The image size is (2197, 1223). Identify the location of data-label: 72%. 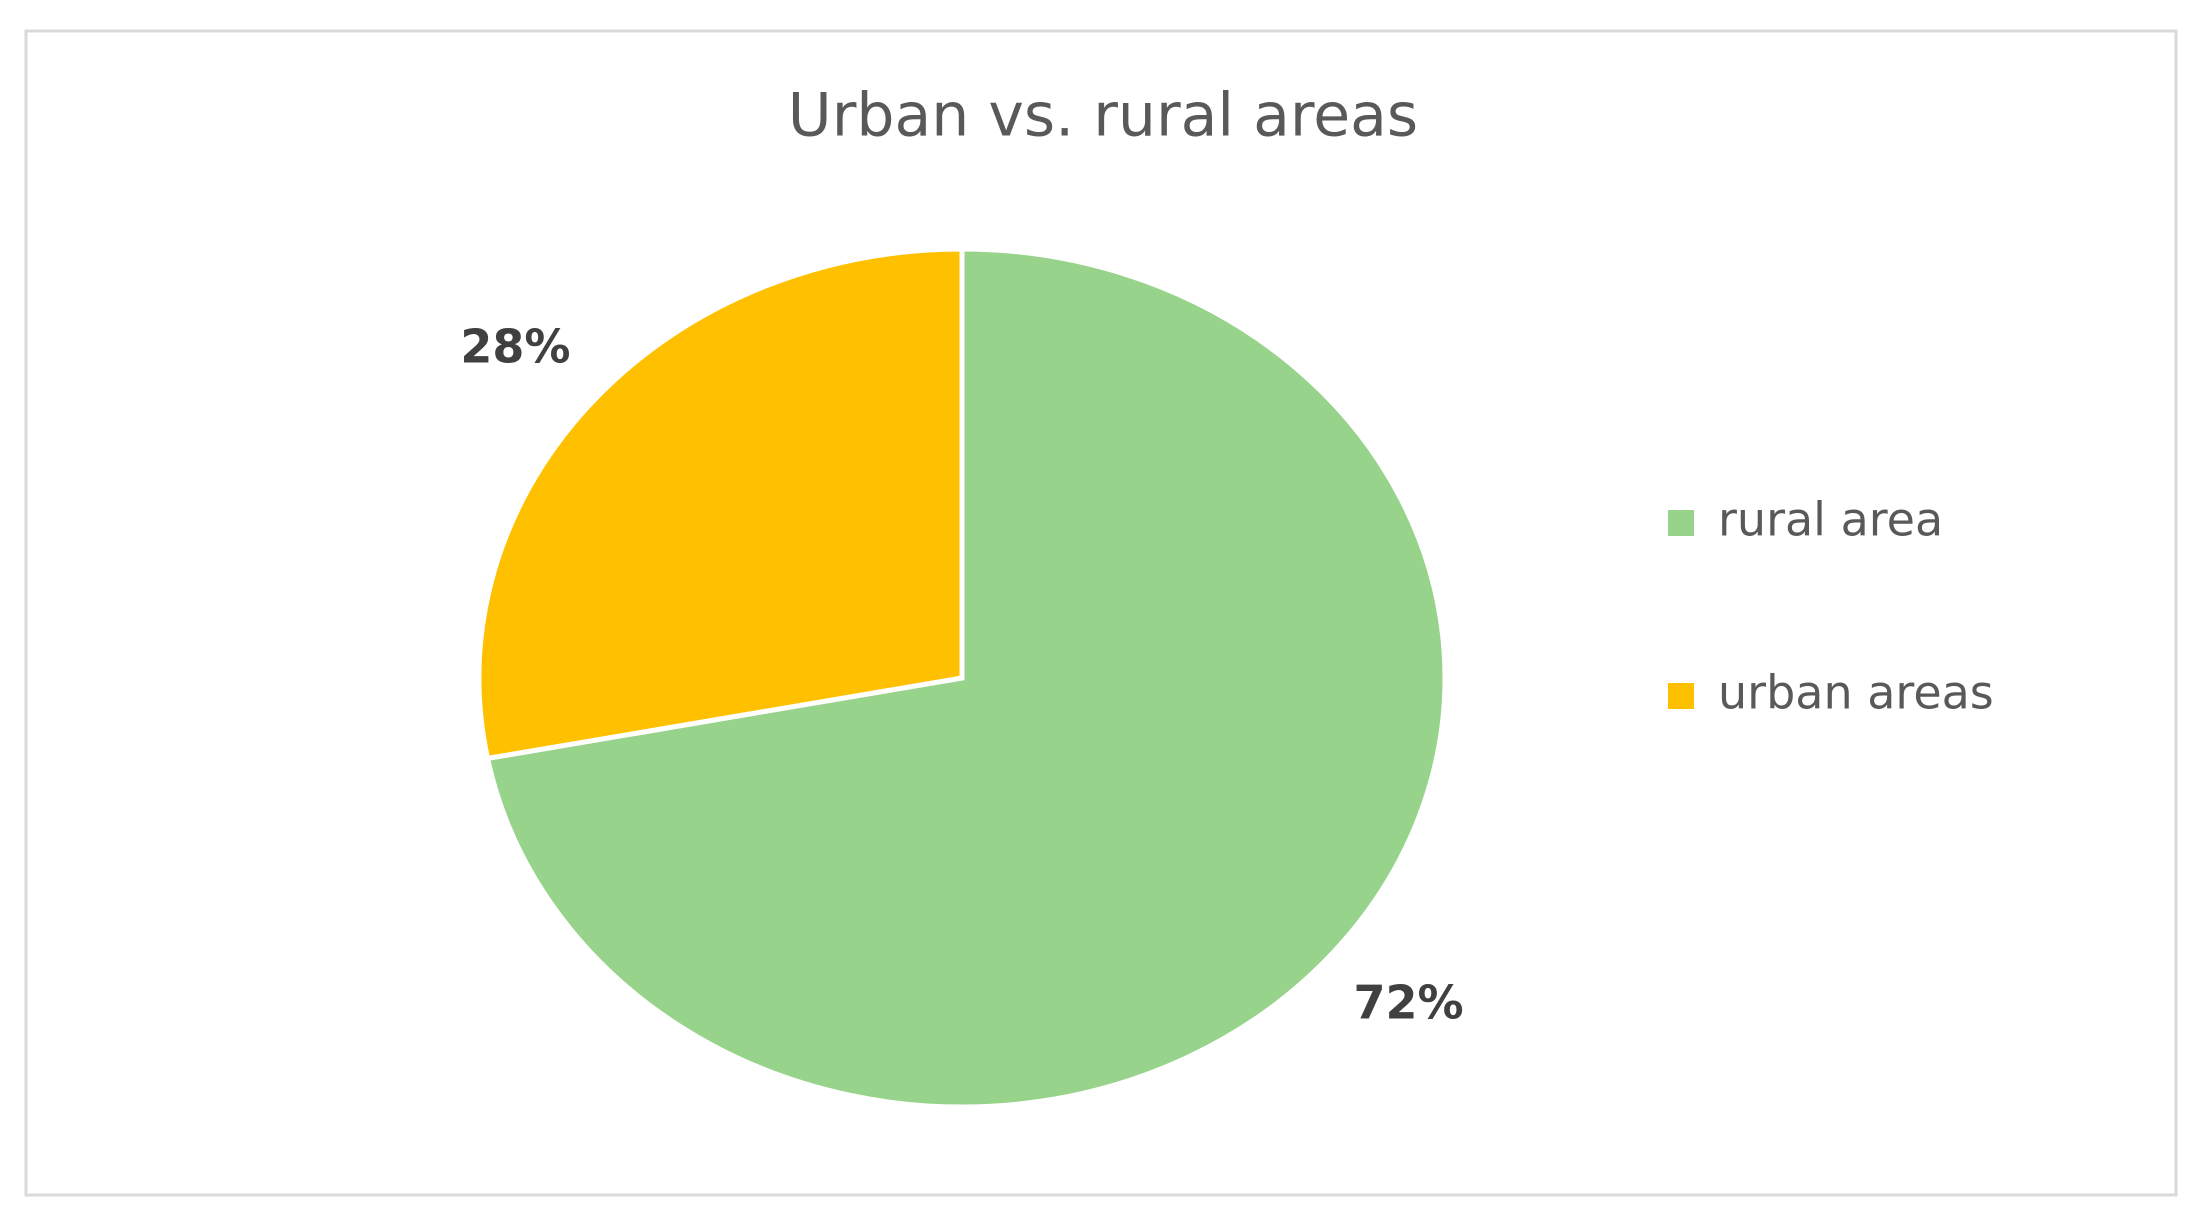
(1409, 1003).